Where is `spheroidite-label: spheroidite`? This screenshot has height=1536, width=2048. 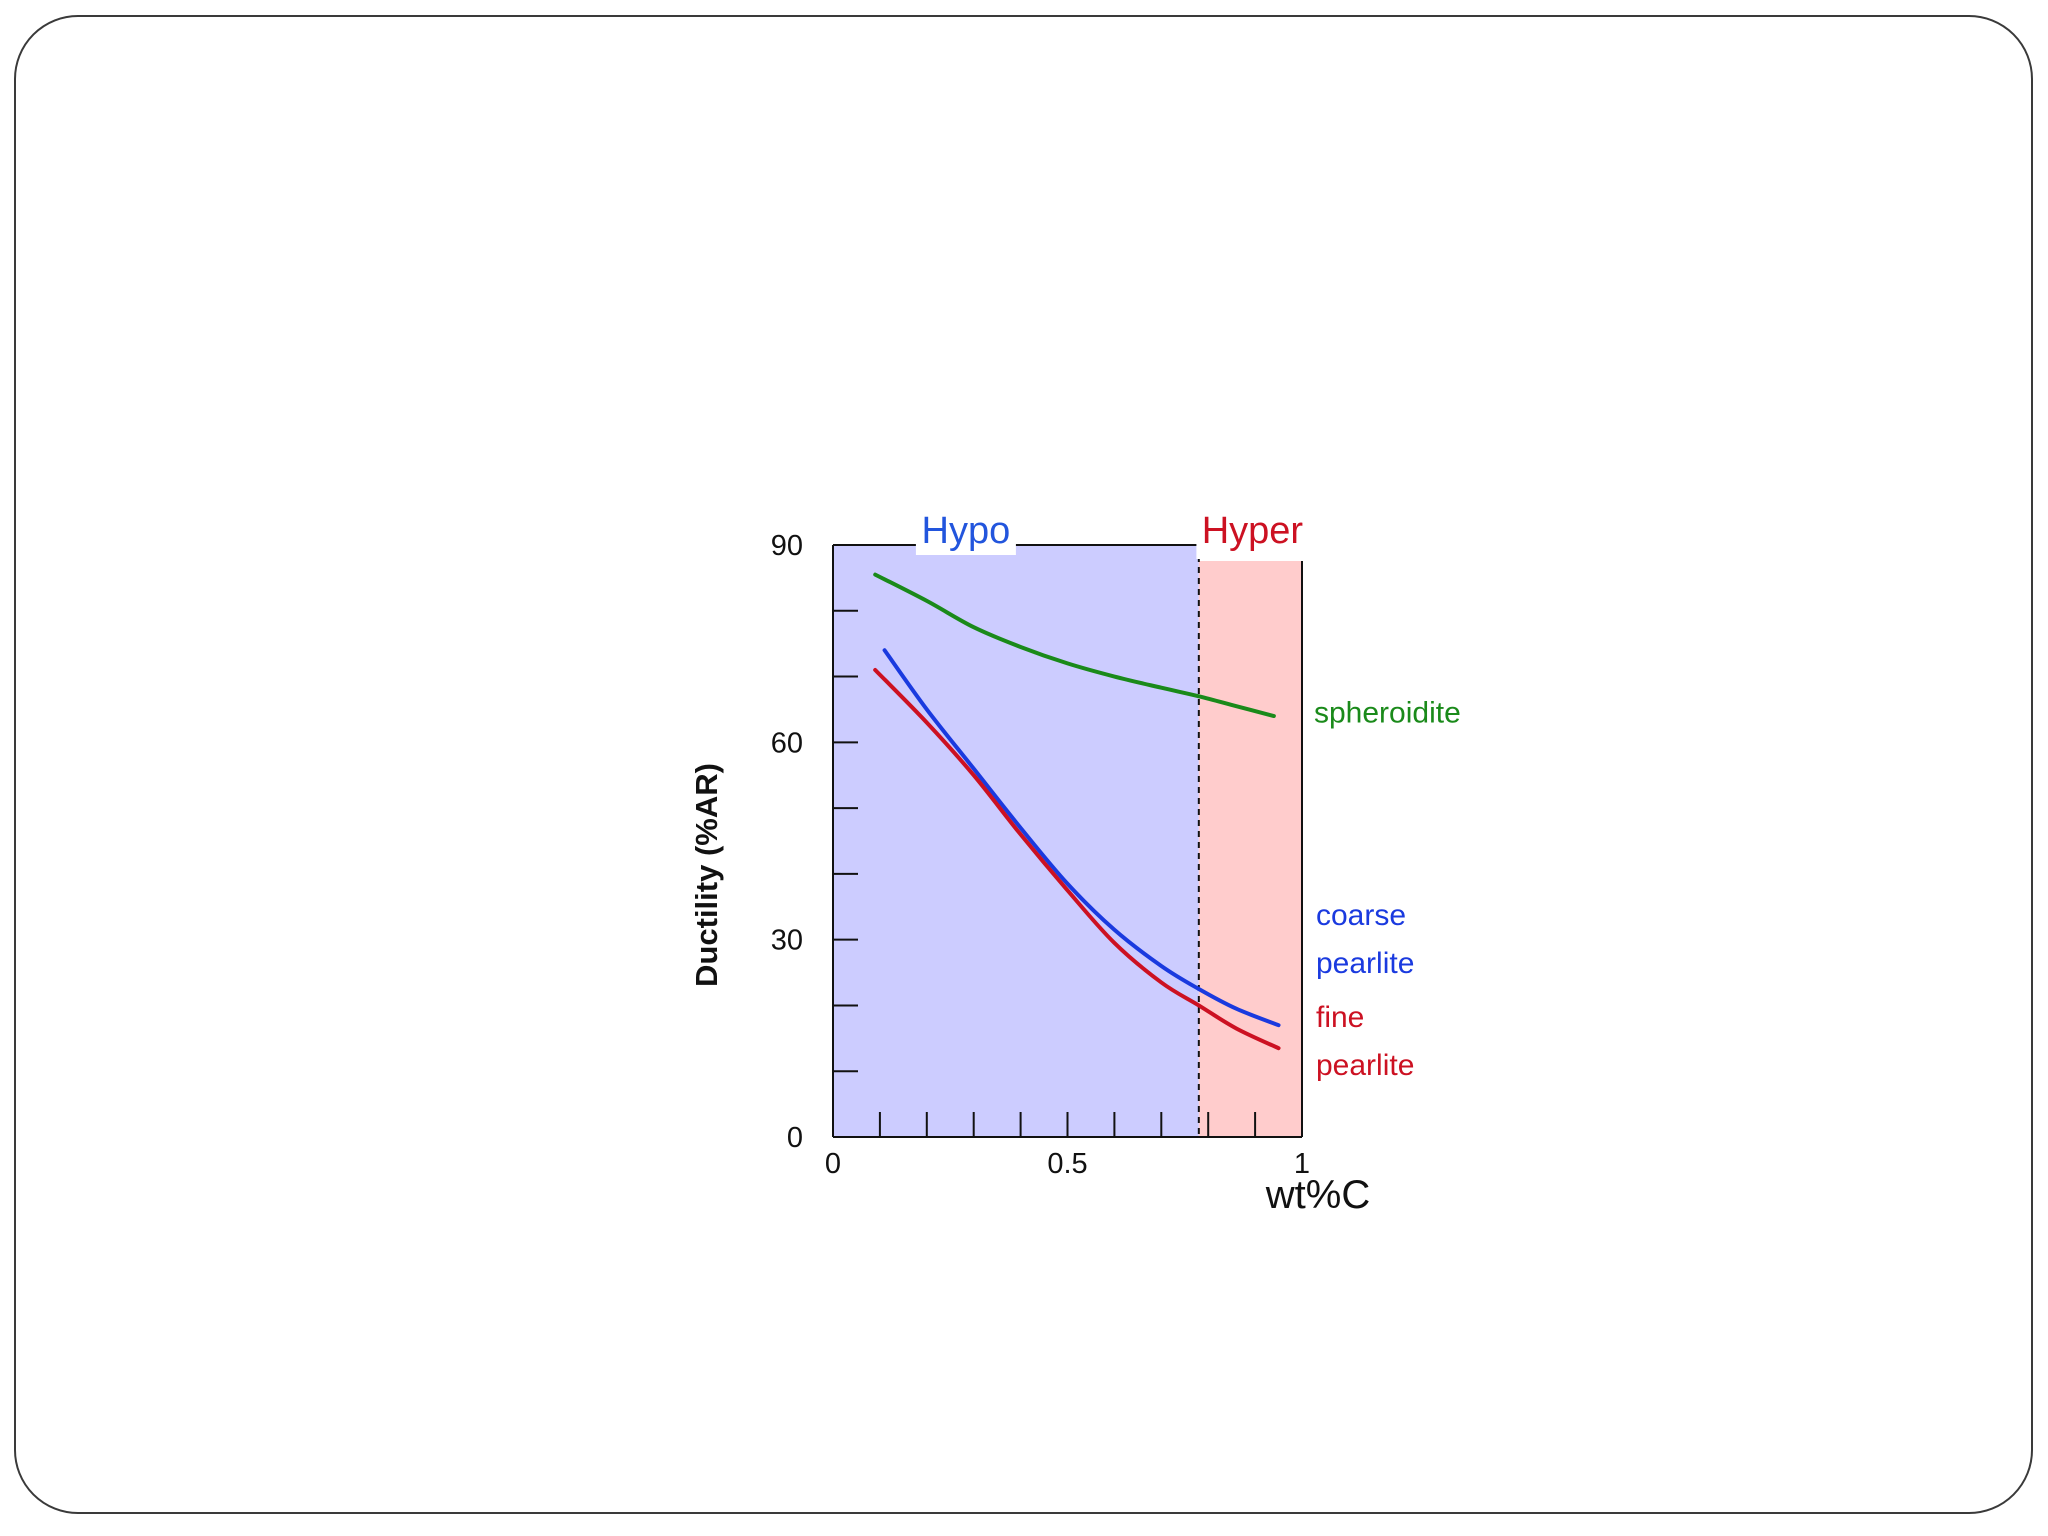
spheroidite-label: spheroidite is located at coordinates (1387, 713).